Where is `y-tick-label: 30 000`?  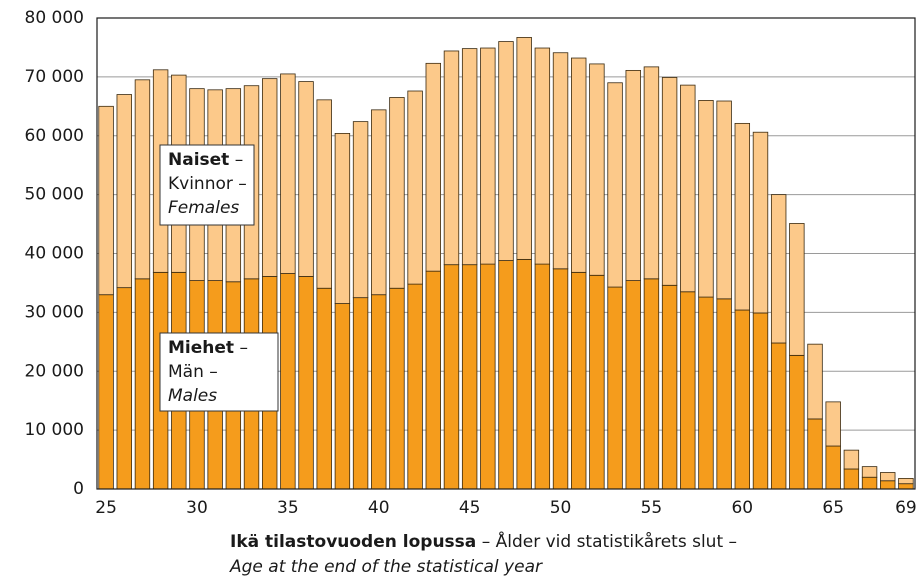
y-tick-label: 30 000 is located at coordinates (54, 312).